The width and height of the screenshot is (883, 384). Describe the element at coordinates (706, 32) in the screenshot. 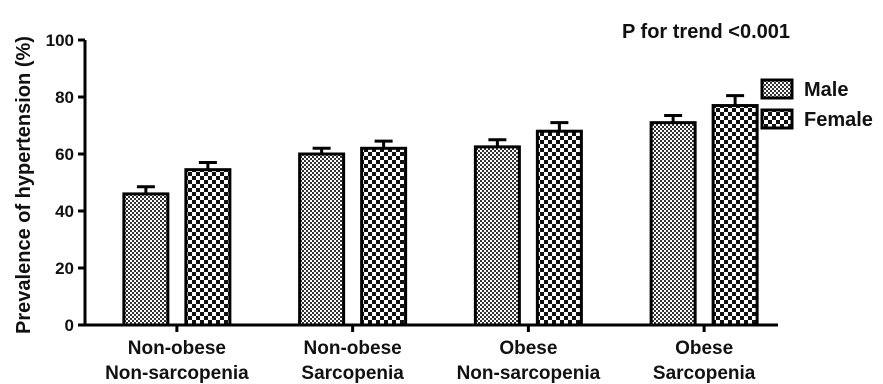

I see `trend-annotation: P for trend <0.001` at that location.